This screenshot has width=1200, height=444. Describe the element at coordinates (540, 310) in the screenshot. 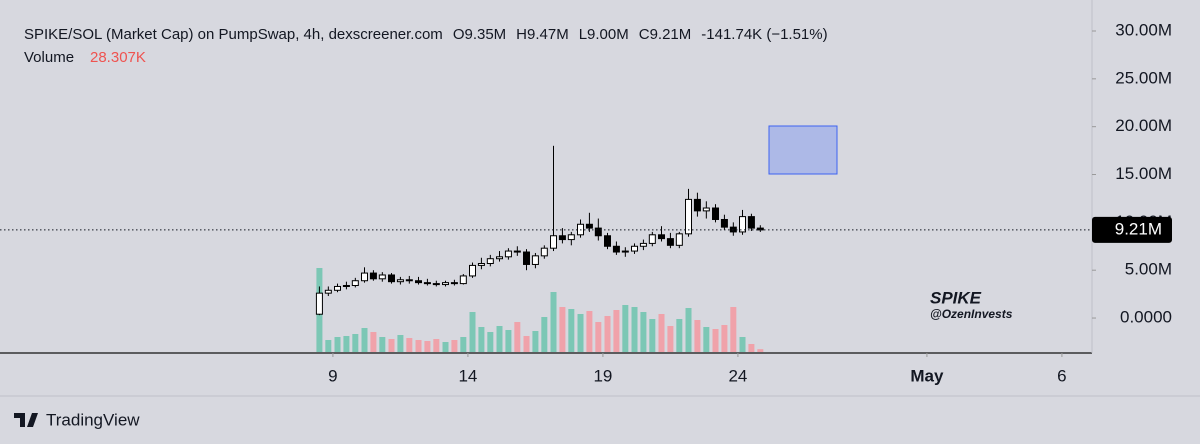

I see `volume-bars` at that location.